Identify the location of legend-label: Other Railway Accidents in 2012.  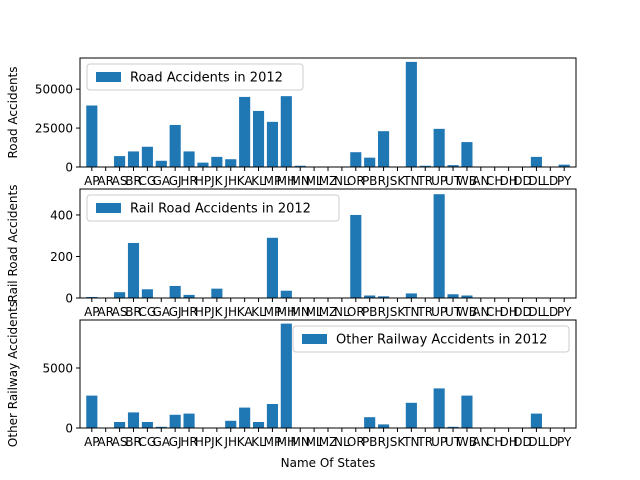
(442, 340).